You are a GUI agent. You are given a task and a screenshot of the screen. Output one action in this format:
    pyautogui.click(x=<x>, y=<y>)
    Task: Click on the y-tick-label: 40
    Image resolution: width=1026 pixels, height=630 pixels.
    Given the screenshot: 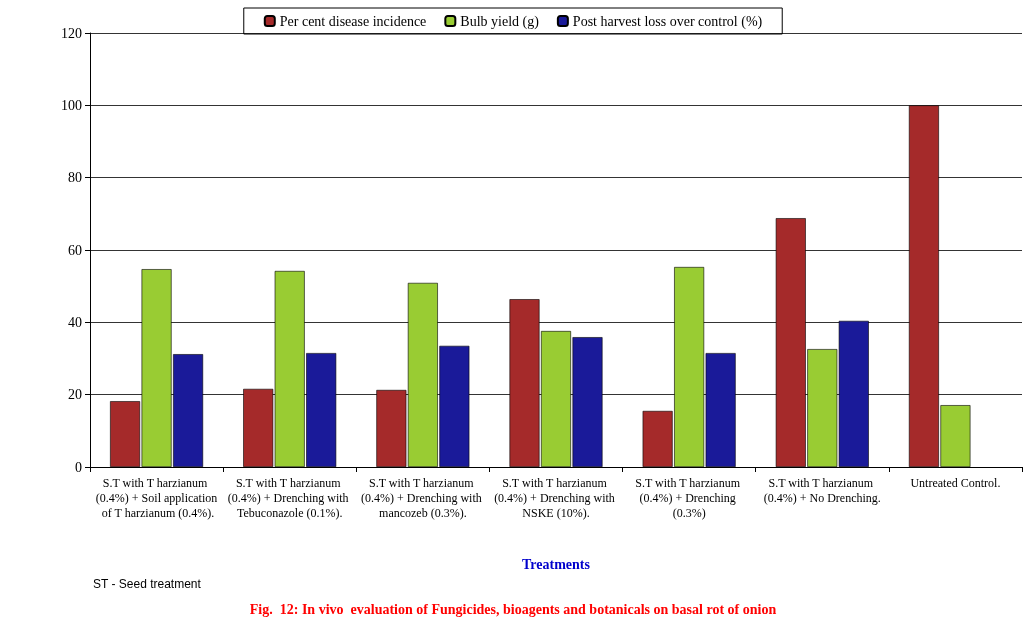 What is the action you would take?
    pyautogui.click(x=75, y=322)
    